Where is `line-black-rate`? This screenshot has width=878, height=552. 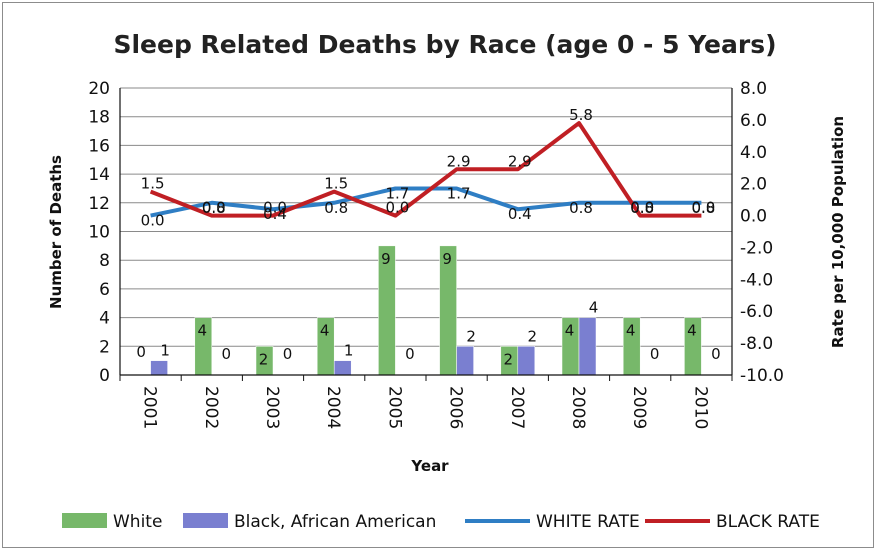 line-black-rate is located at coordinates (425, 169).